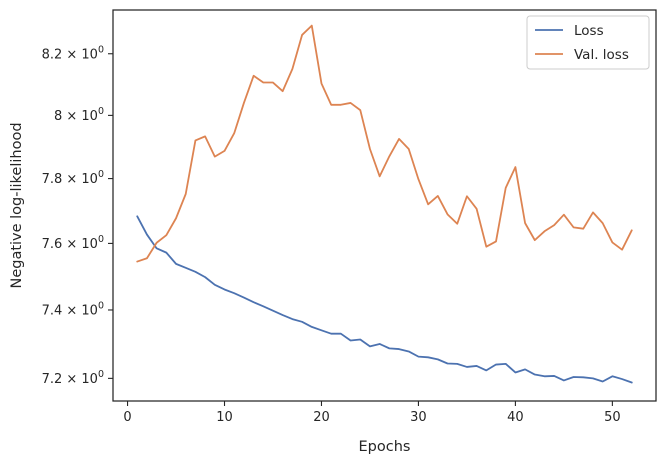 The height and width of the screenshot is (463, 667). Describe the element at coordinates (73, 243) in the screenshot. I see `y-tick-label: 7.6 × 100` at that location.